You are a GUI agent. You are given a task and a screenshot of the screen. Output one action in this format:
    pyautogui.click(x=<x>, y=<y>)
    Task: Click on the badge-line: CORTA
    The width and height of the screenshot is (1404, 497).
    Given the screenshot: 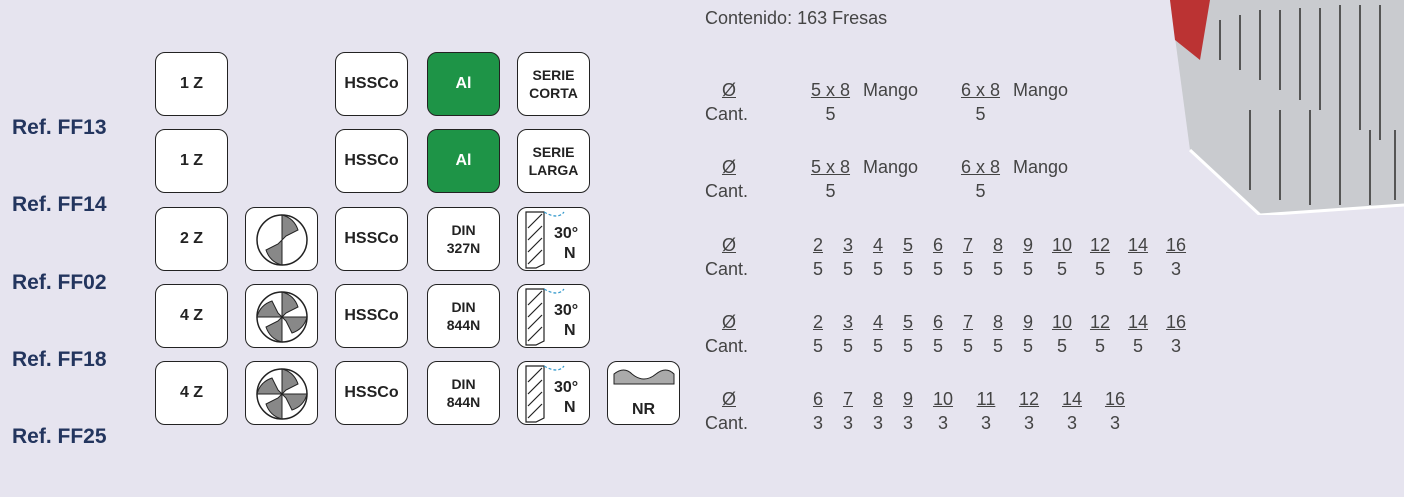 What is the action you would take?
    pyautogui.click(x=553, y=93)
    